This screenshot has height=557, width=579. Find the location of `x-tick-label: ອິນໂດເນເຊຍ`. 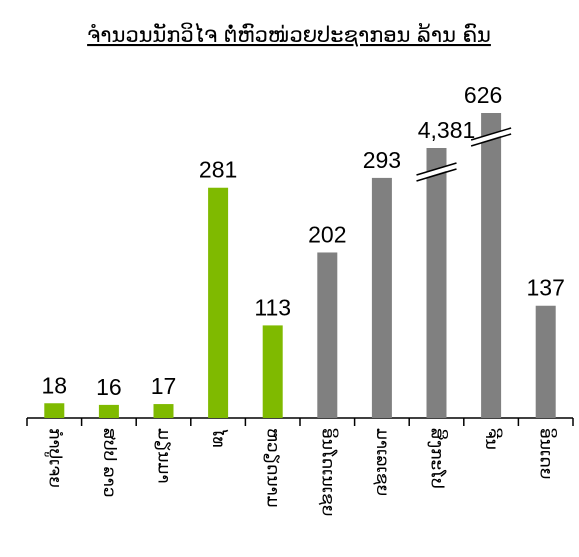

x-tick-label: ອິນໂດເນເຊຍ is located at coordinates (327, 472).